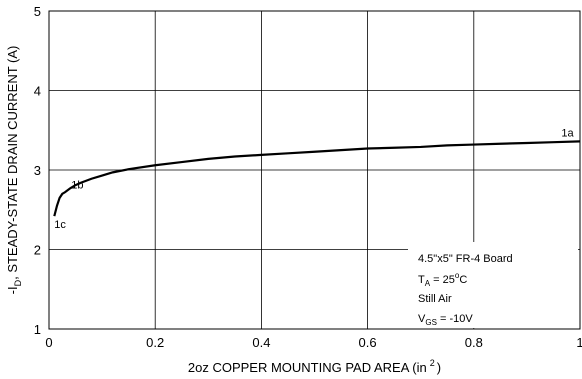 This screenshot has height=379, width=582. Describe the element at coordinates (421, 280) in the screenshot. I see `info-t-symbol: T` at that location.